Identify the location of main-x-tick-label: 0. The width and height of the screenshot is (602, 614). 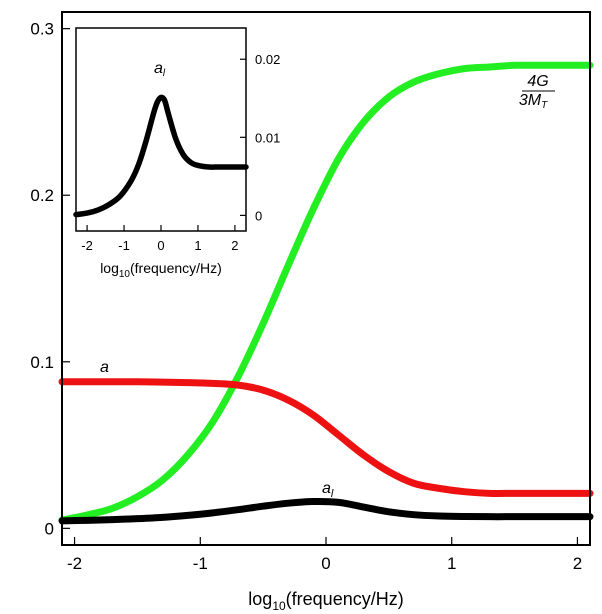
(325, 563).